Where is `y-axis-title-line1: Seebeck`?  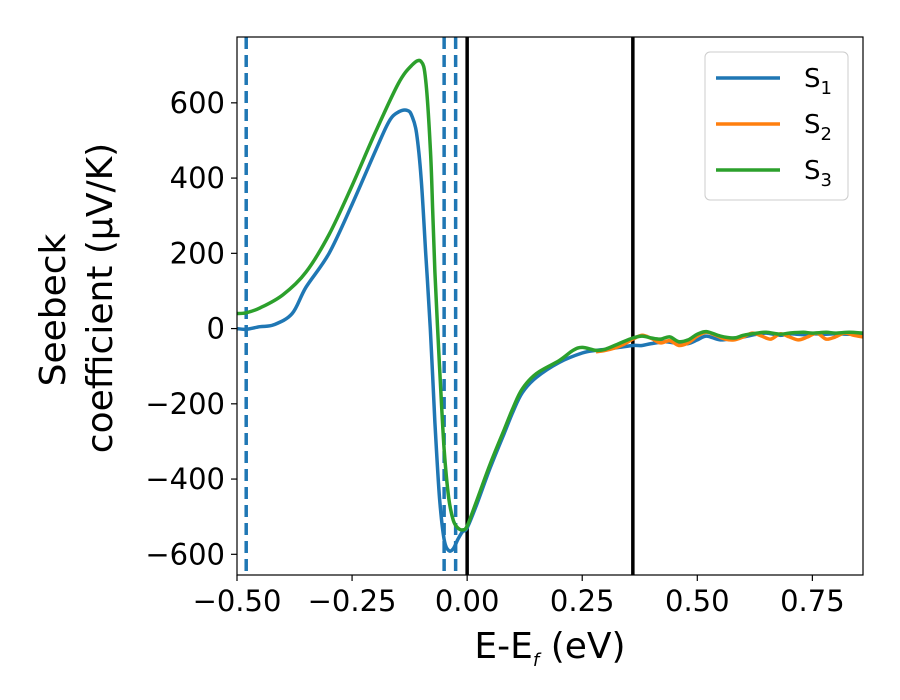 y-axis-title-line1: Seebeck is located at coordinates (53, 309).